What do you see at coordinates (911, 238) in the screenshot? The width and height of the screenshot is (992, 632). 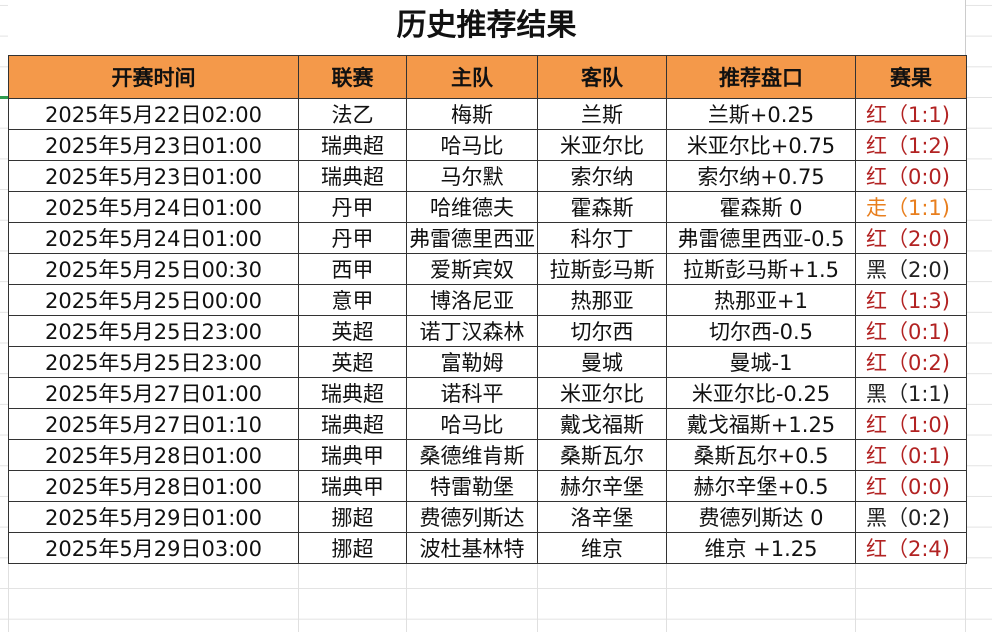 I see `cell-result: 红（2:0)` at bounding box center [911, 238].